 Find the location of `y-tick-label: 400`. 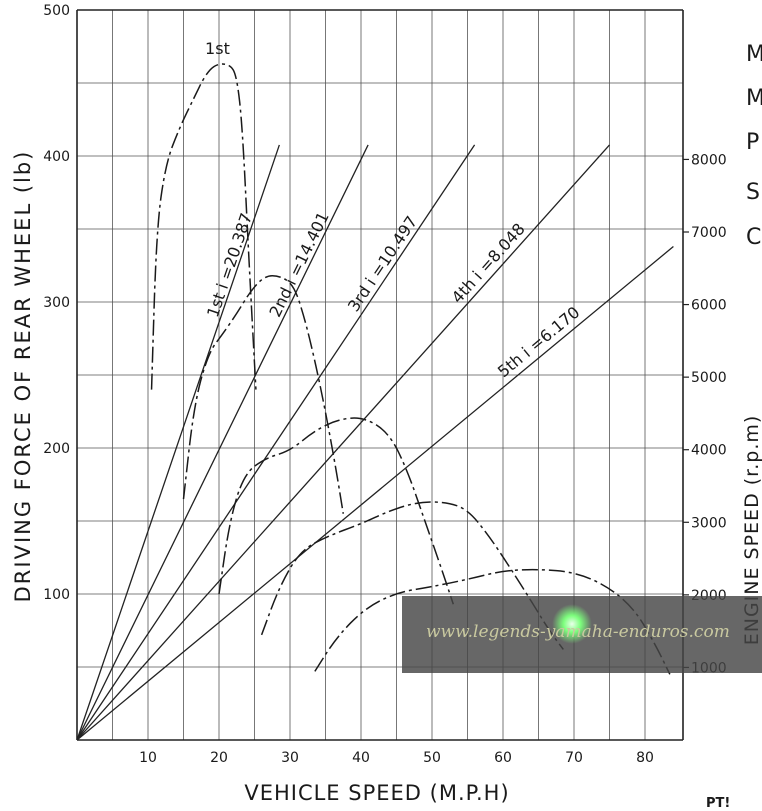

y-tick-label: 400 is located at coordinates (56, 157).